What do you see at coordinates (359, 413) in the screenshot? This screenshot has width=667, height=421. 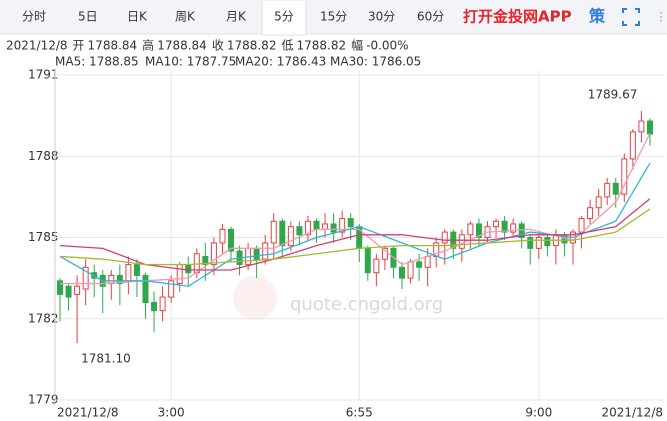 I see `x-tick-label: 6:55` at bounding box center [359, 413].